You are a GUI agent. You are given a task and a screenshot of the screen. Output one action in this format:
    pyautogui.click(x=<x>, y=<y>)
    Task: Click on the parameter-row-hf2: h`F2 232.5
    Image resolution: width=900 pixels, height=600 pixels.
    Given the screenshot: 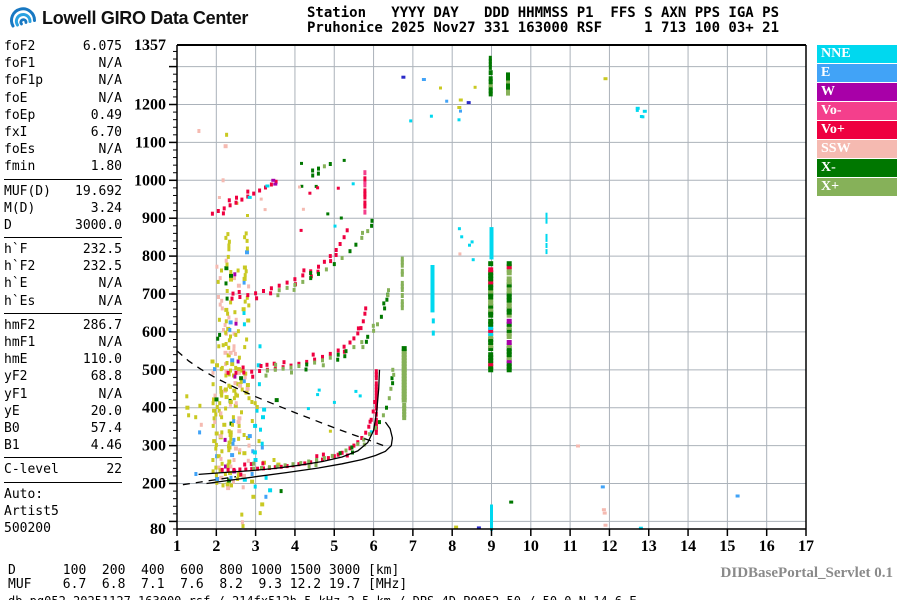 What is the action you would take?
    pyautogui.click(x=63, y=266)
    